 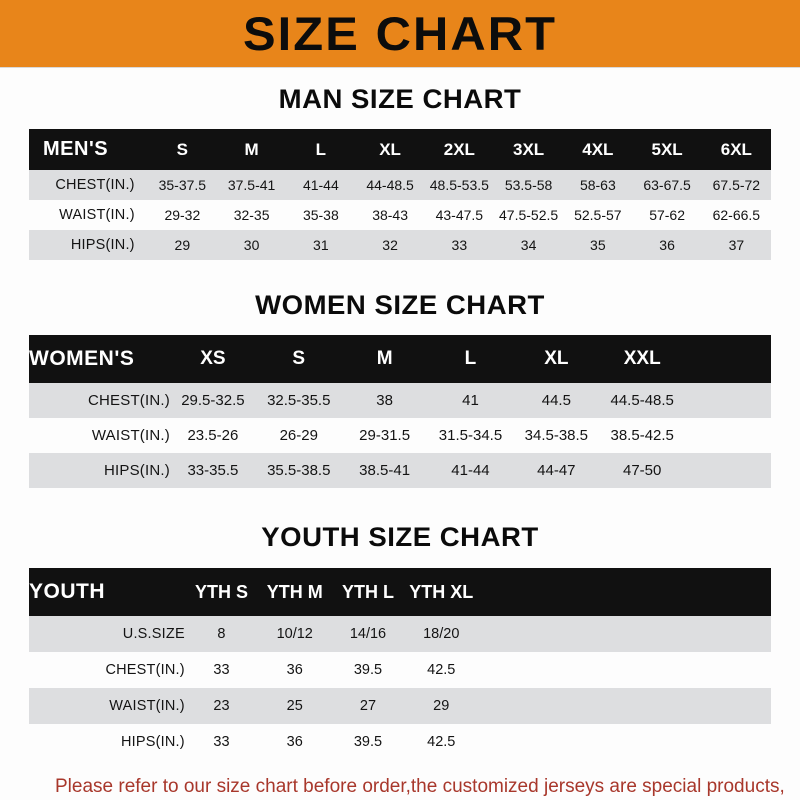 I want to click on table-cell: 10/12, so click(x=295, y=634).